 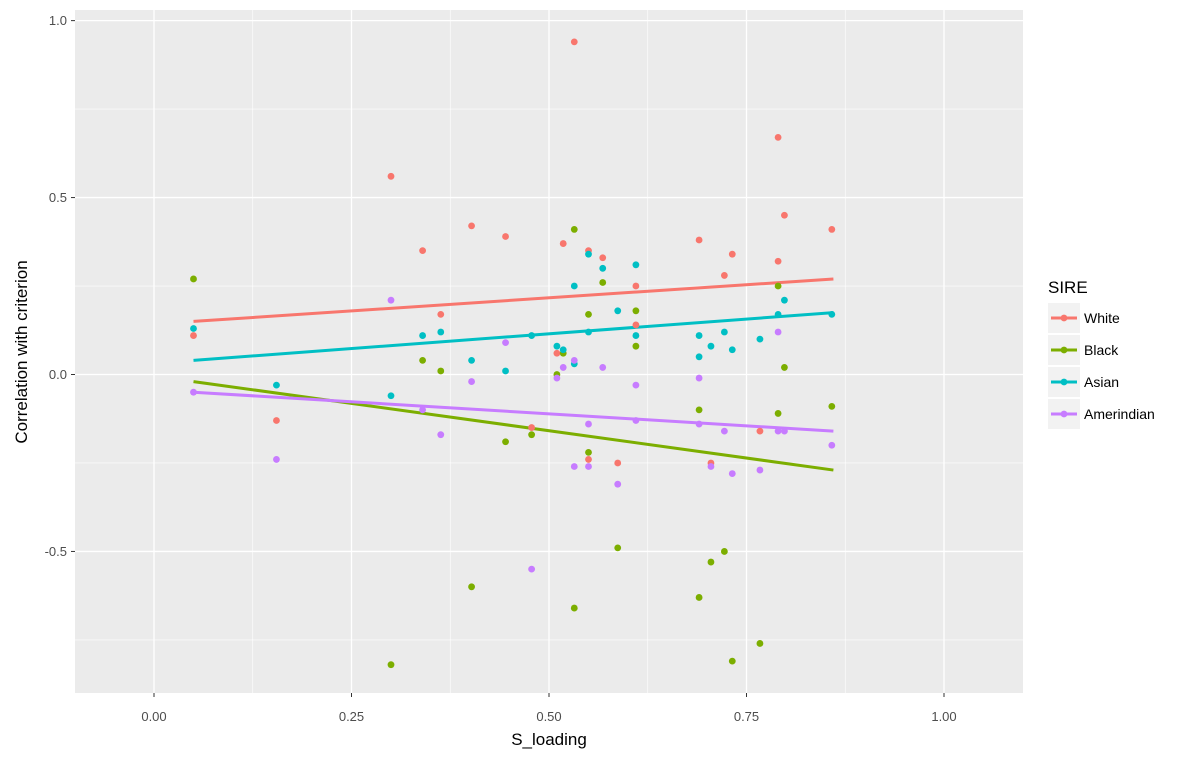 What do you see at coordinates (548, 716) in the screenshot?
I see `x-tick-label: 0.50` at bounding box center [548, 716].